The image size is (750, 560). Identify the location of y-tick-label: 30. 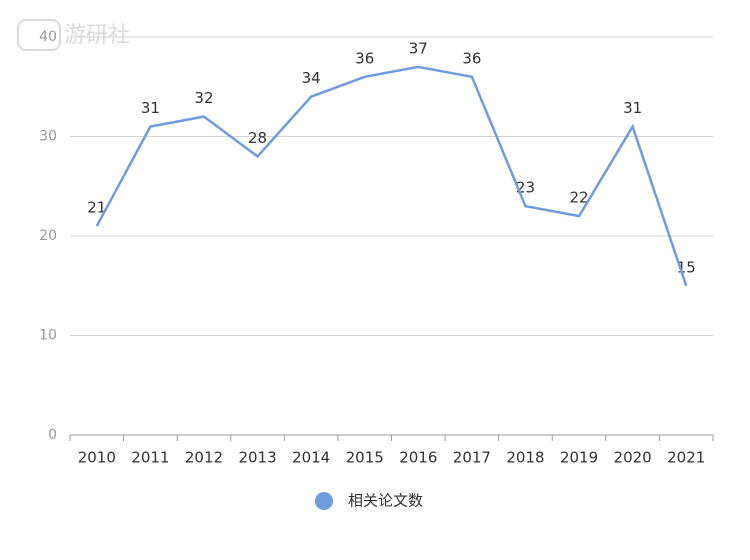
(48, 137).